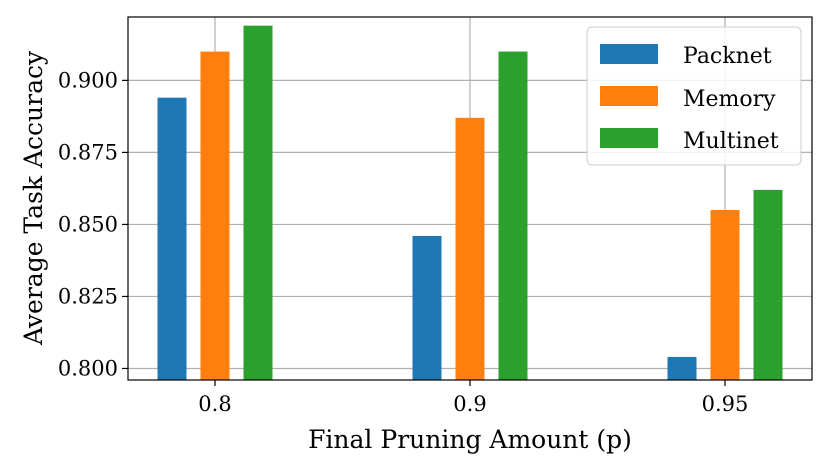  Describe the element at coordinates (214, 404) in the screenshot. I see `x-tick-label: 0.8` at that location.